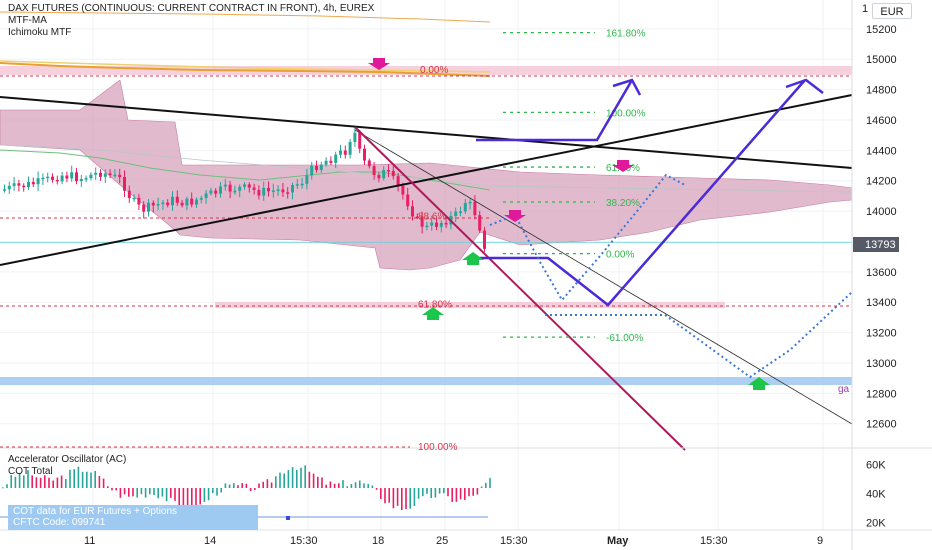  What do you see at coordinates (876, 495) in the screenshot?
I see `indicator-axis: 60K 40K 20K` at bounding box center [876, 495].